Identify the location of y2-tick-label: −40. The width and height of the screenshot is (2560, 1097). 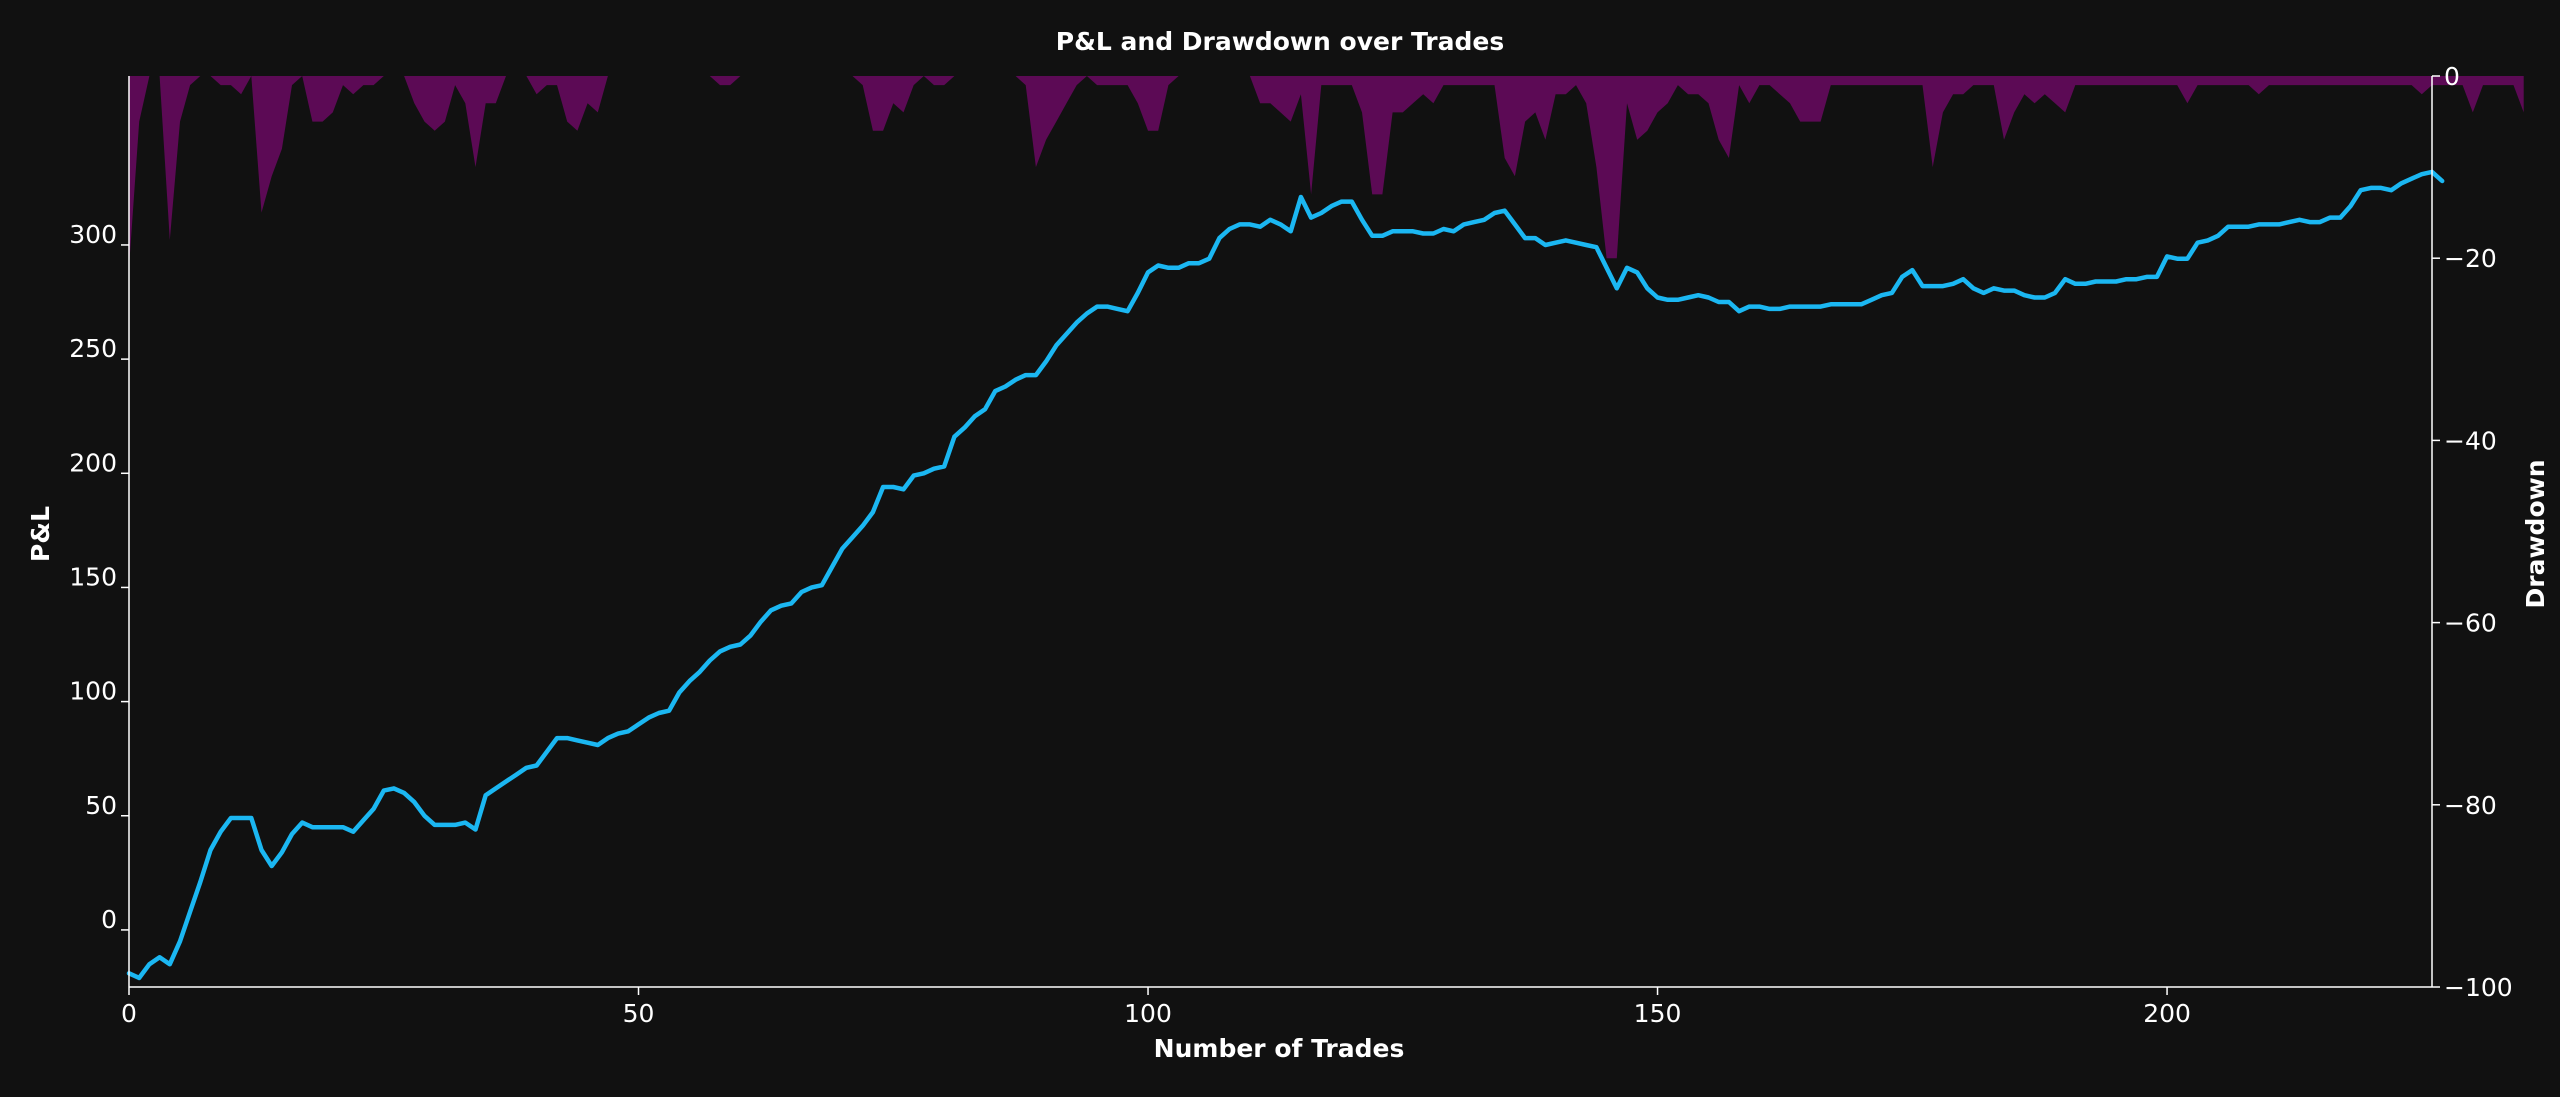
(2470, 440).